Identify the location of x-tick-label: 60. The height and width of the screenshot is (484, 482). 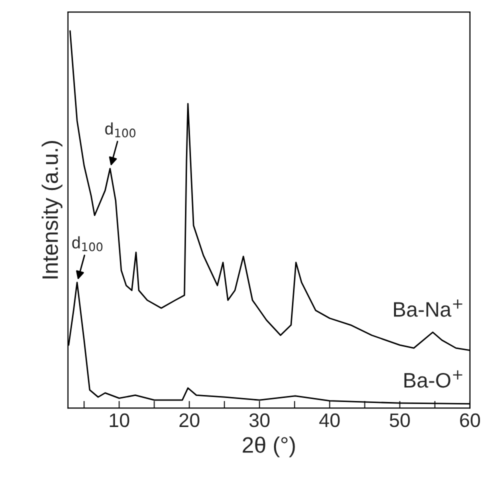
(470, 420).